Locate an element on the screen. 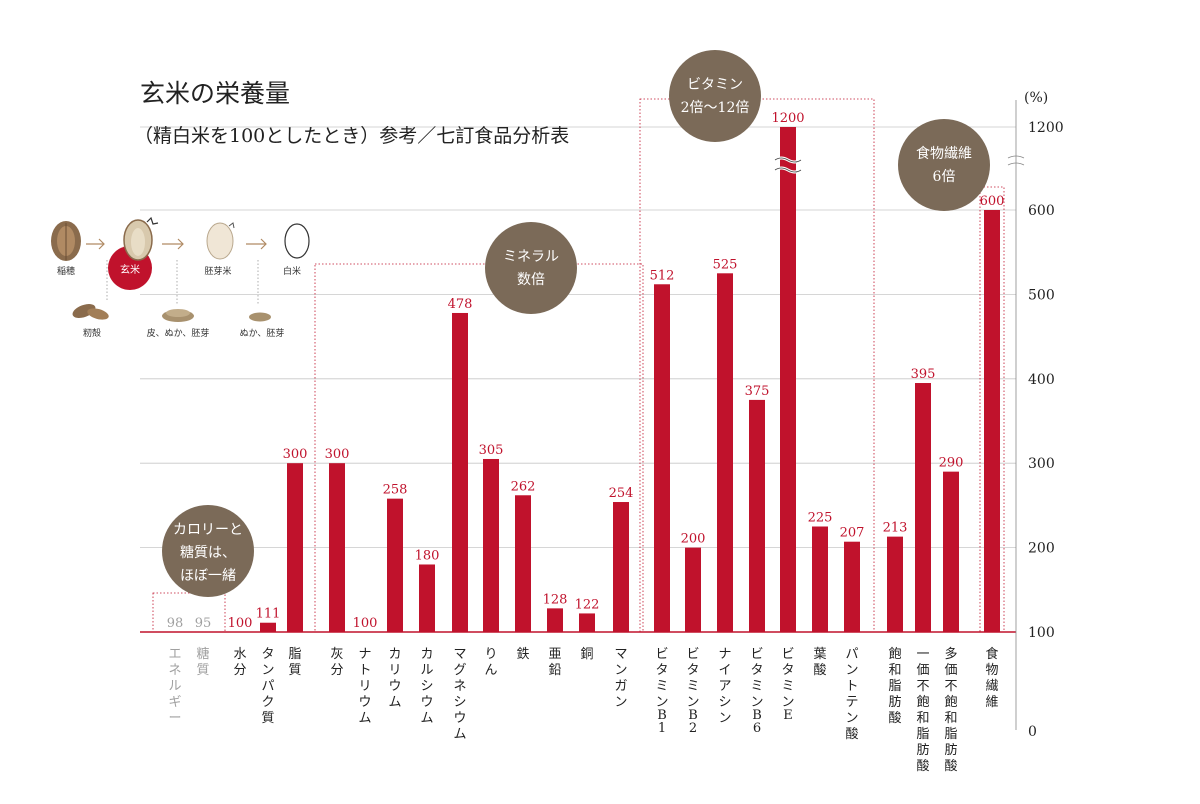  badge-text: ミネラル is located at coordinates (531, 257).